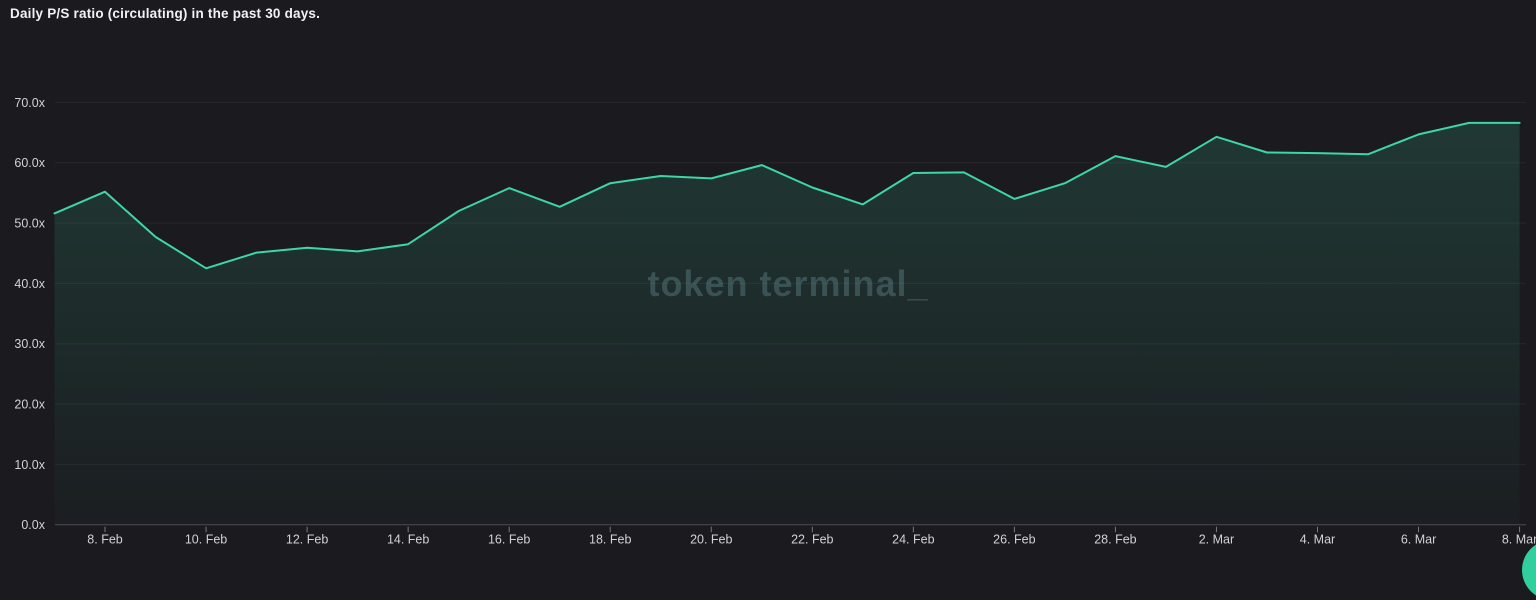 The image size is (1536, 600). Describe the element at coordinates (307, 540) in the screenshot. I see `x-axis-label: 12. Feb` at that location.